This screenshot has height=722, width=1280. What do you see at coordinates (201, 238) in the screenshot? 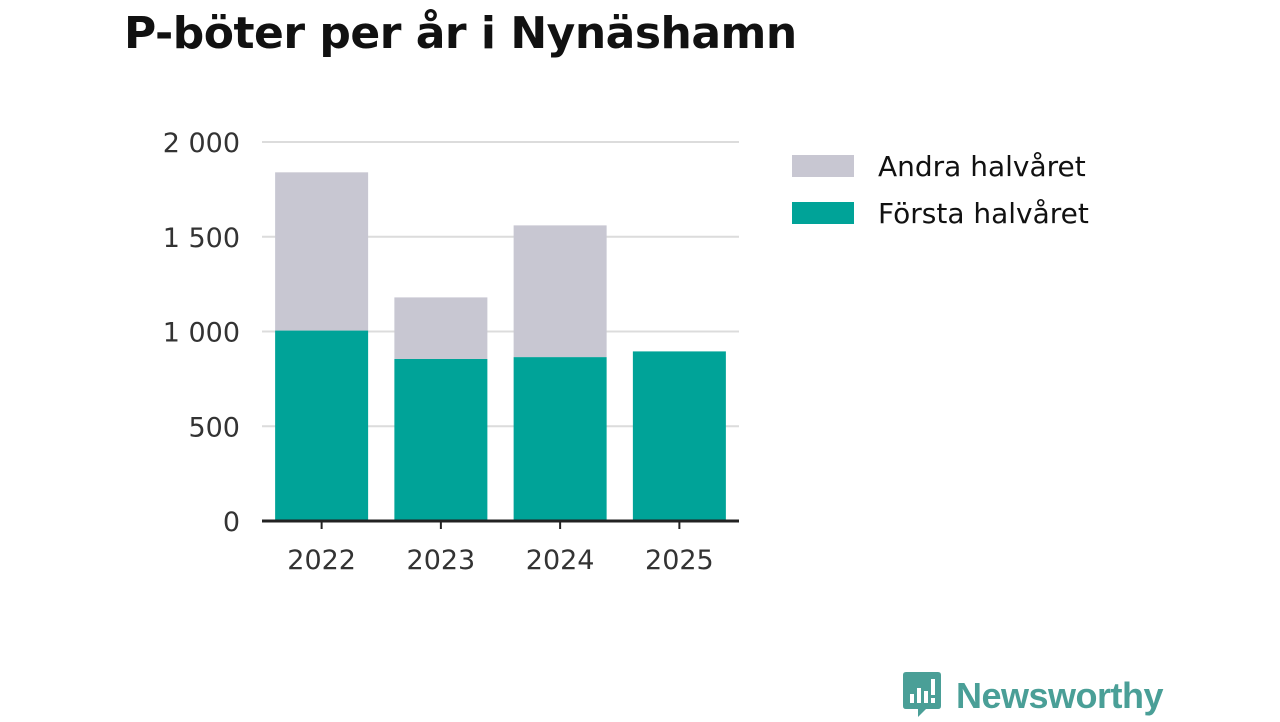
I see `y-tick-label: 1 500` at bounding box center [201, 238].